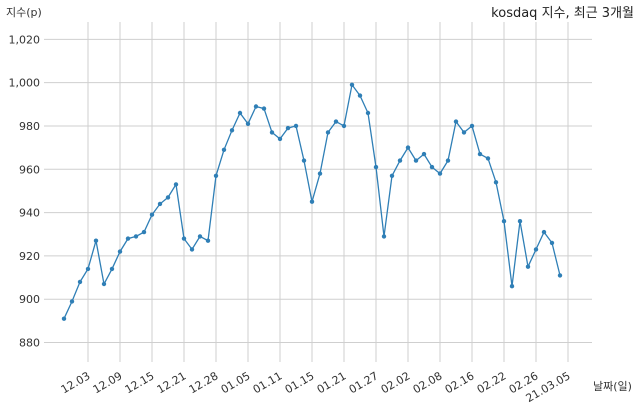 The width and height of the screenshot is (640, 418). I want to click on x-tick-label: 02.16, so click(460, 382).